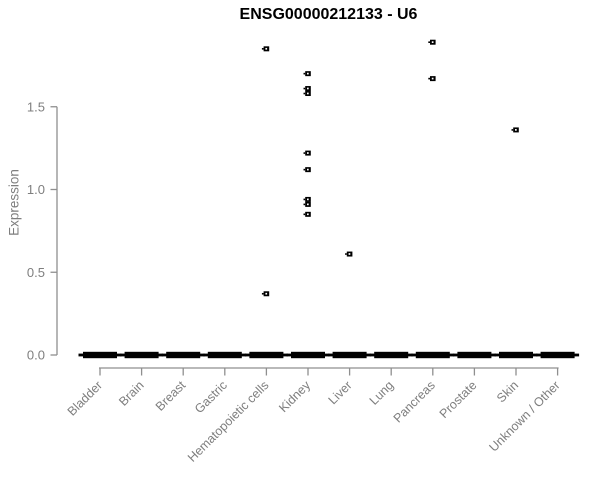 This screenshot has height=500, width=600. Describe the element at coordinates (211, 397) in the screenshot. I see `x-category-label: Gastric` at that location.